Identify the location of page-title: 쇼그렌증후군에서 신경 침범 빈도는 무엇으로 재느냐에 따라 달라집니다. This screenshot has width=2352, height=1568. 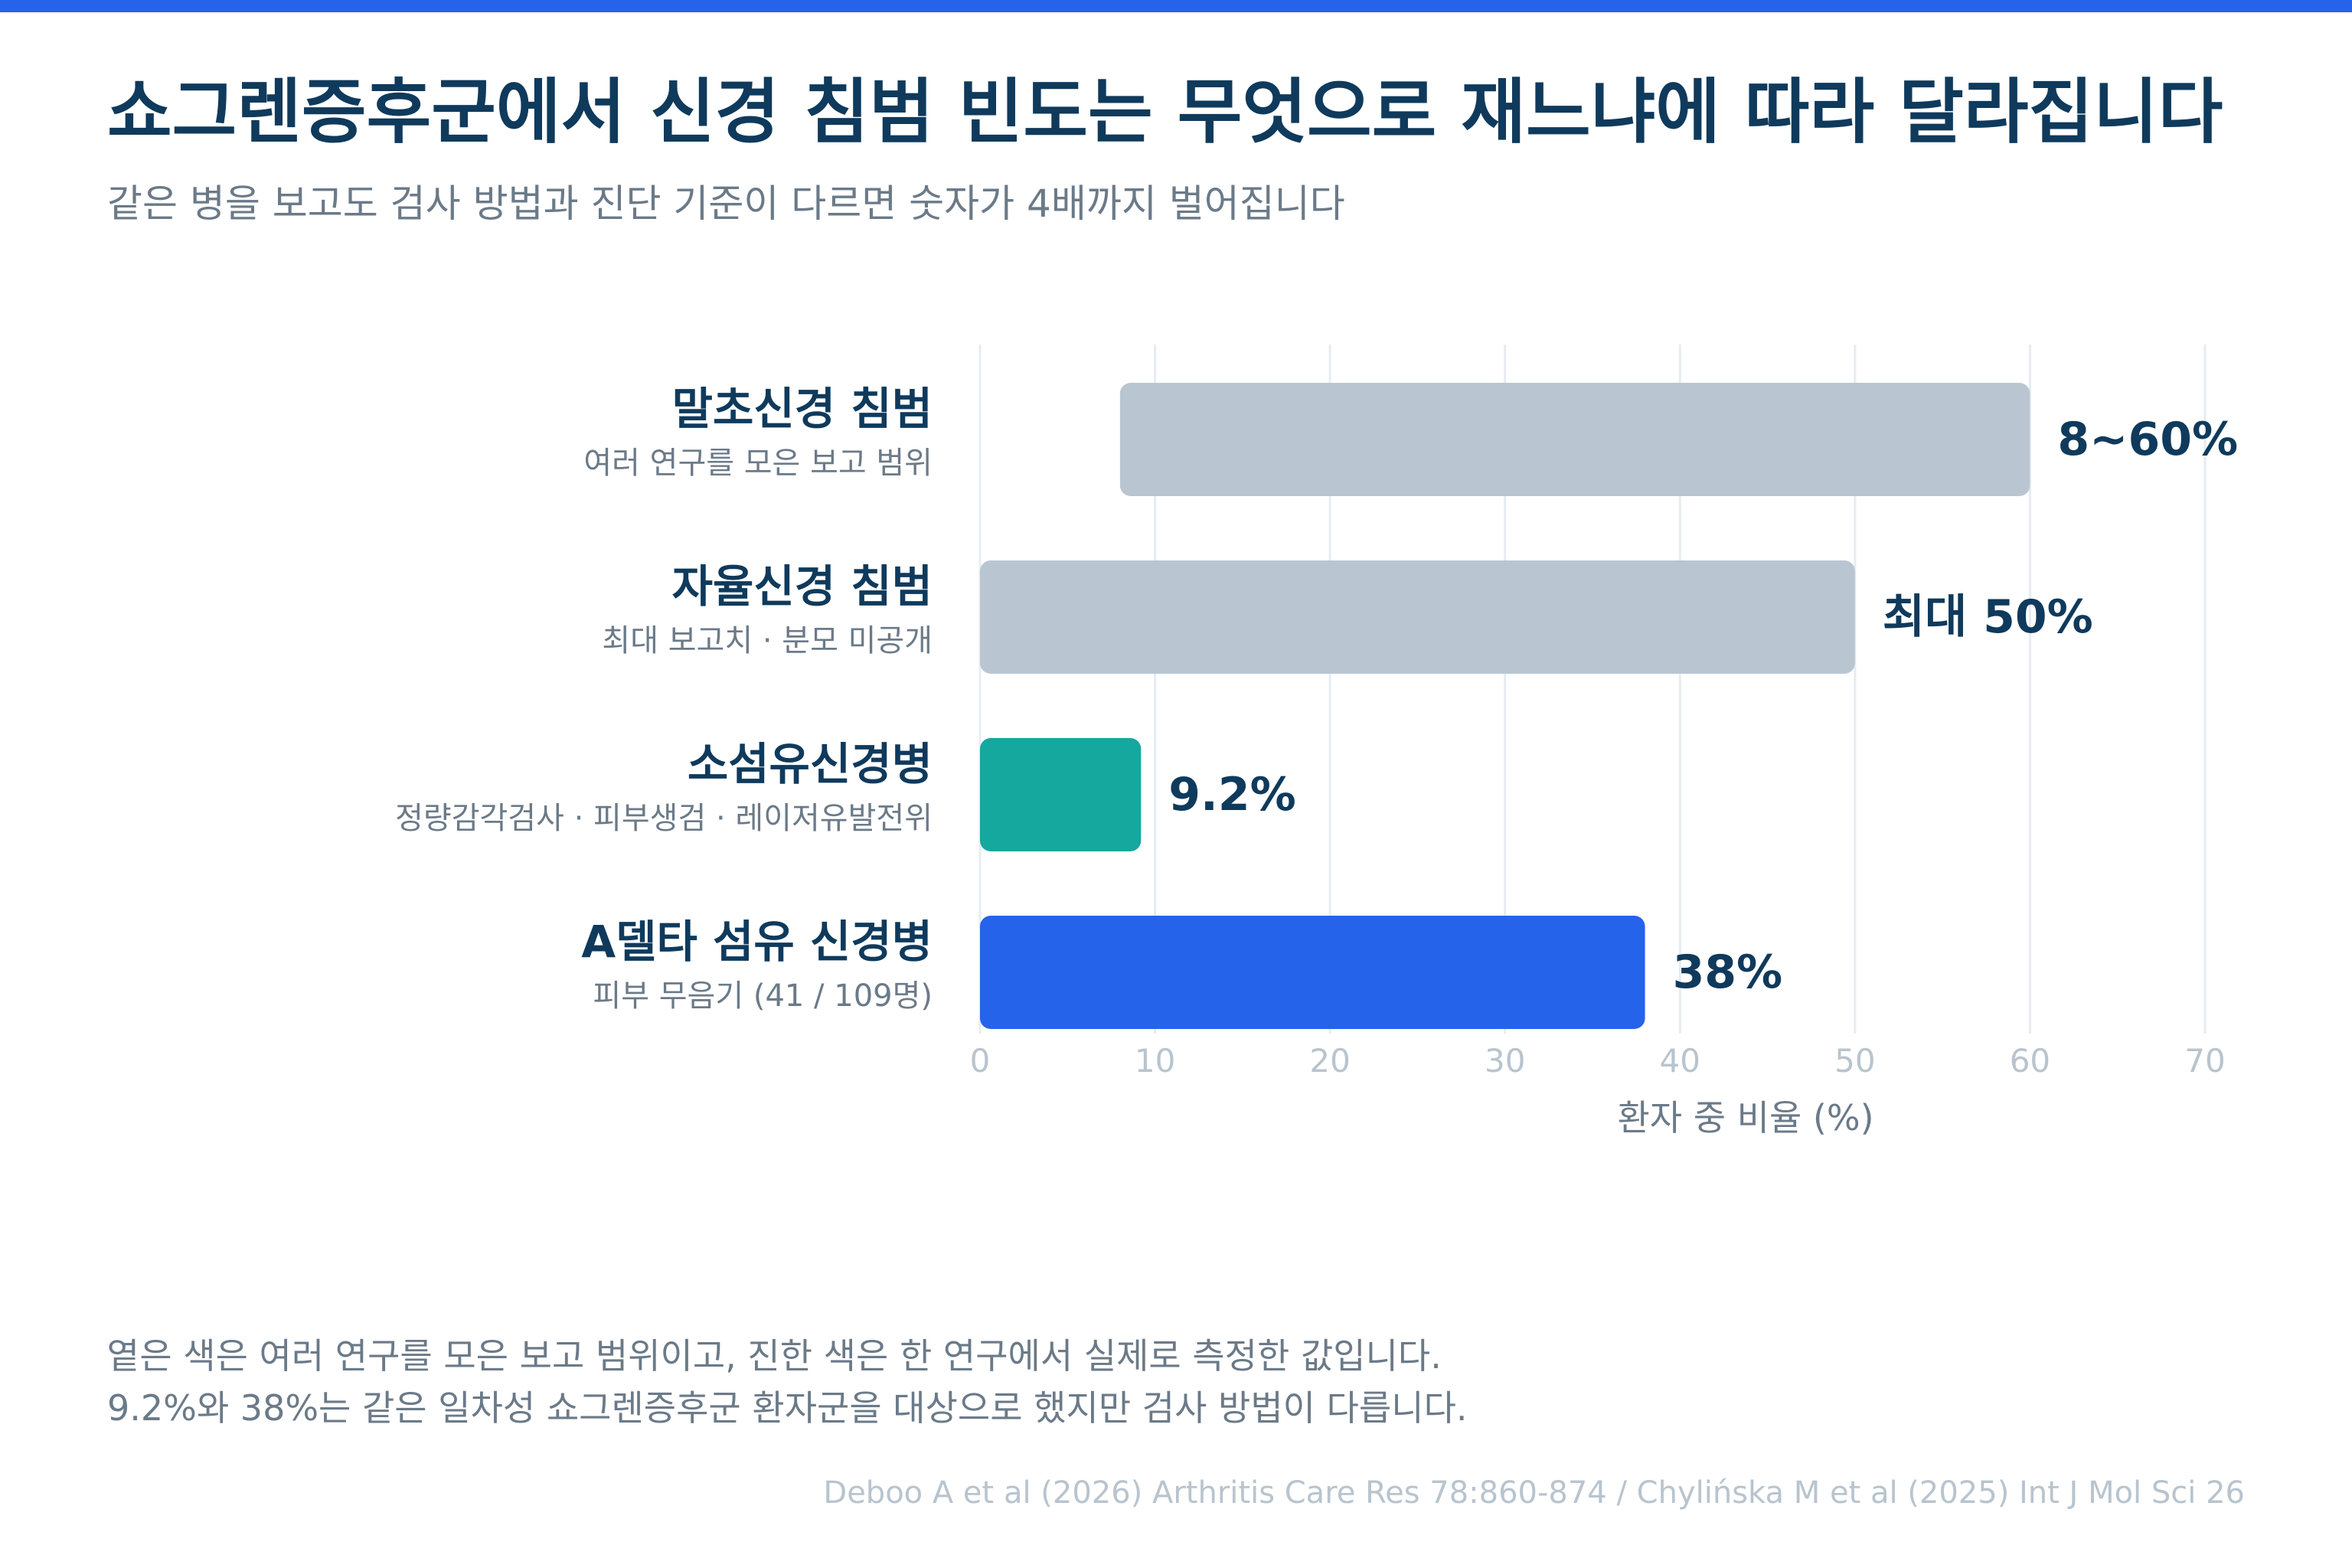
(1165, 112).